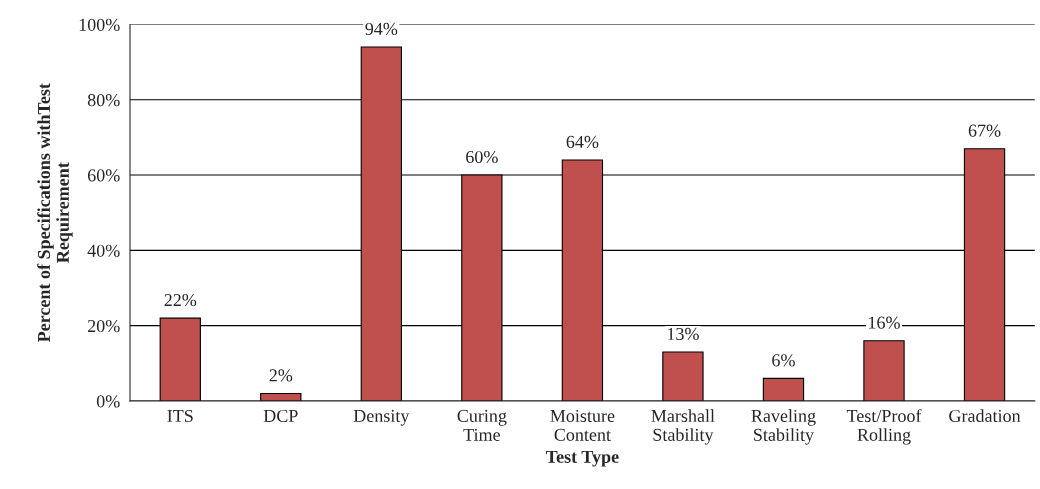 This screenshot has width=1040, height=489. What do you see at coordinates (482, 425) in the screenshot?
I see `x-tick-label: Curing Time` at bounding box center [482, 425].